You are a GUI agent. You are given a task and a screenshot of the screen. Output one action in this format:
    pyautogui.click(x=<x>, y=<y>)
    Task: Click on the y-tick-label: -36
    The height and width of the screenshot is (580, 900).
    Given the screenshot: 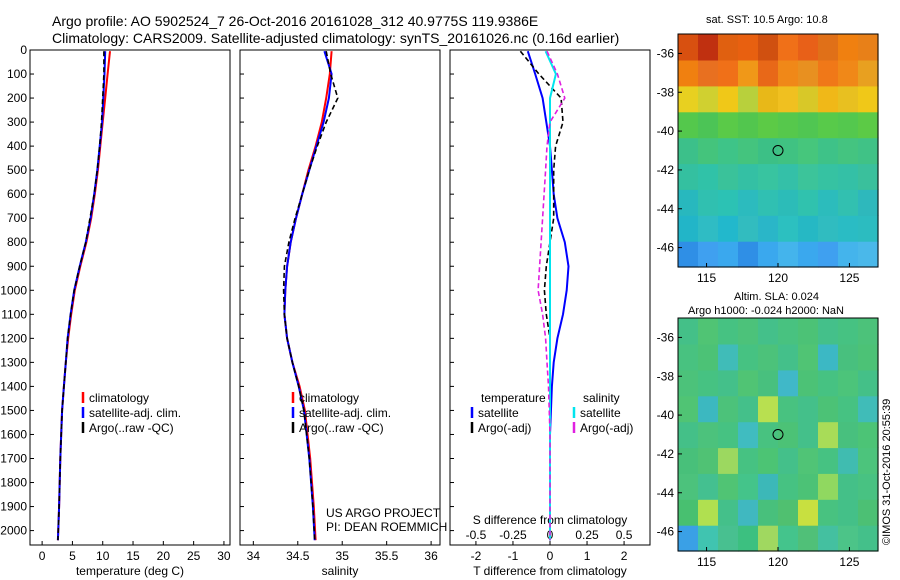 What is the action you would take?
    pyautogui.click(x=666, y=337)
    